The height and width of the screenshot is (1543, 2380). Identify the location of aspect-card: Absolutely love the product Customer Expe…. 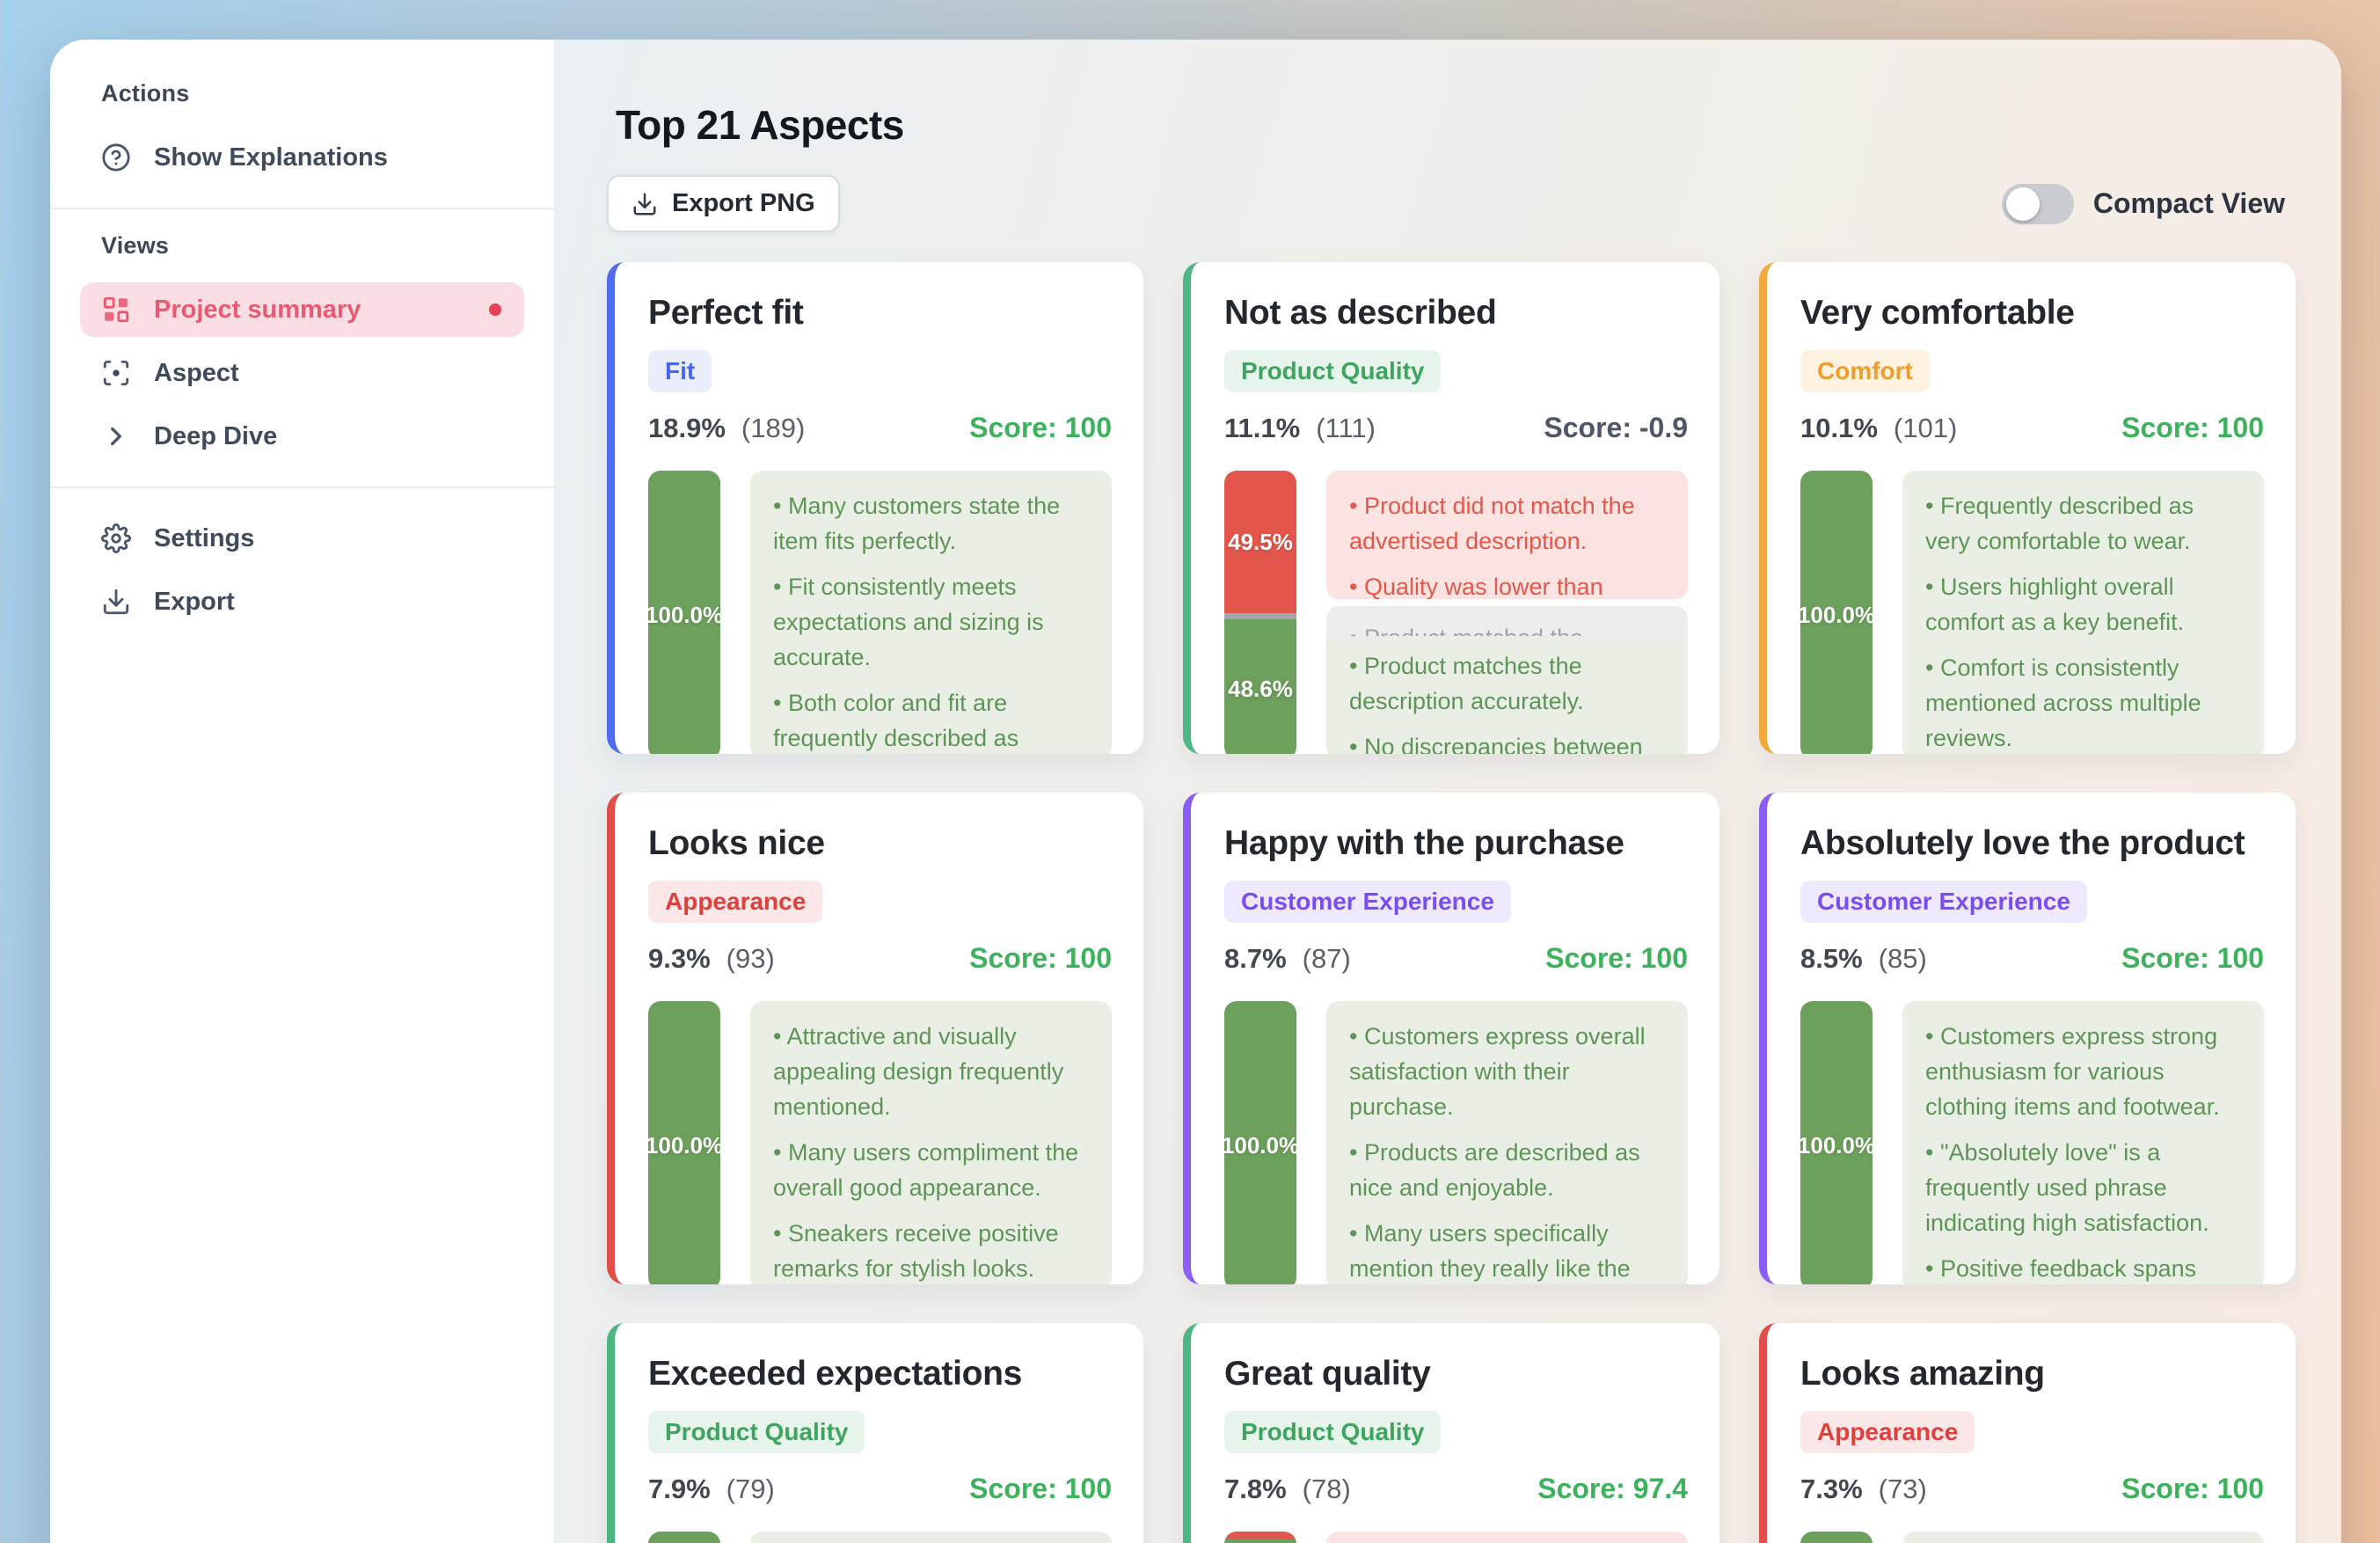
(2027, 1038).